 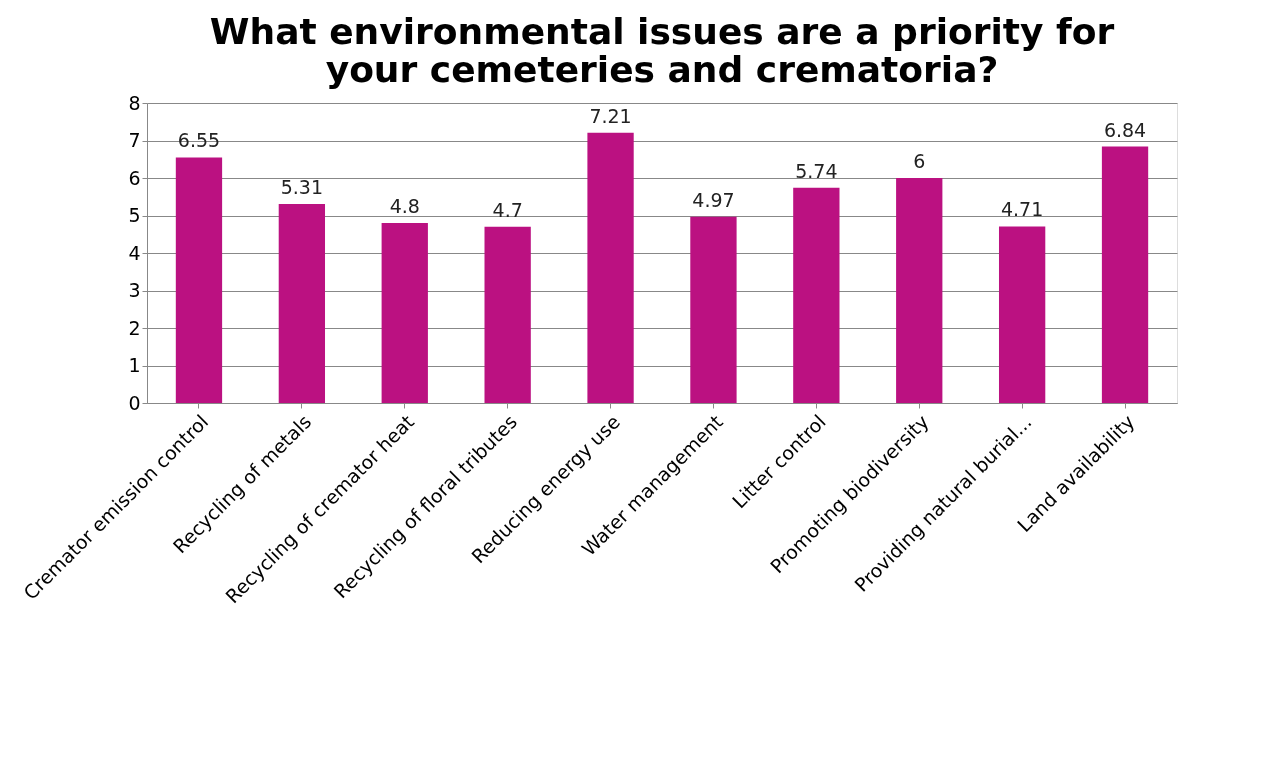 What do you see at coordinates (134, 140) in the screenshot?
I see `y-tick-label: 7` at bounding box center [134, 140].